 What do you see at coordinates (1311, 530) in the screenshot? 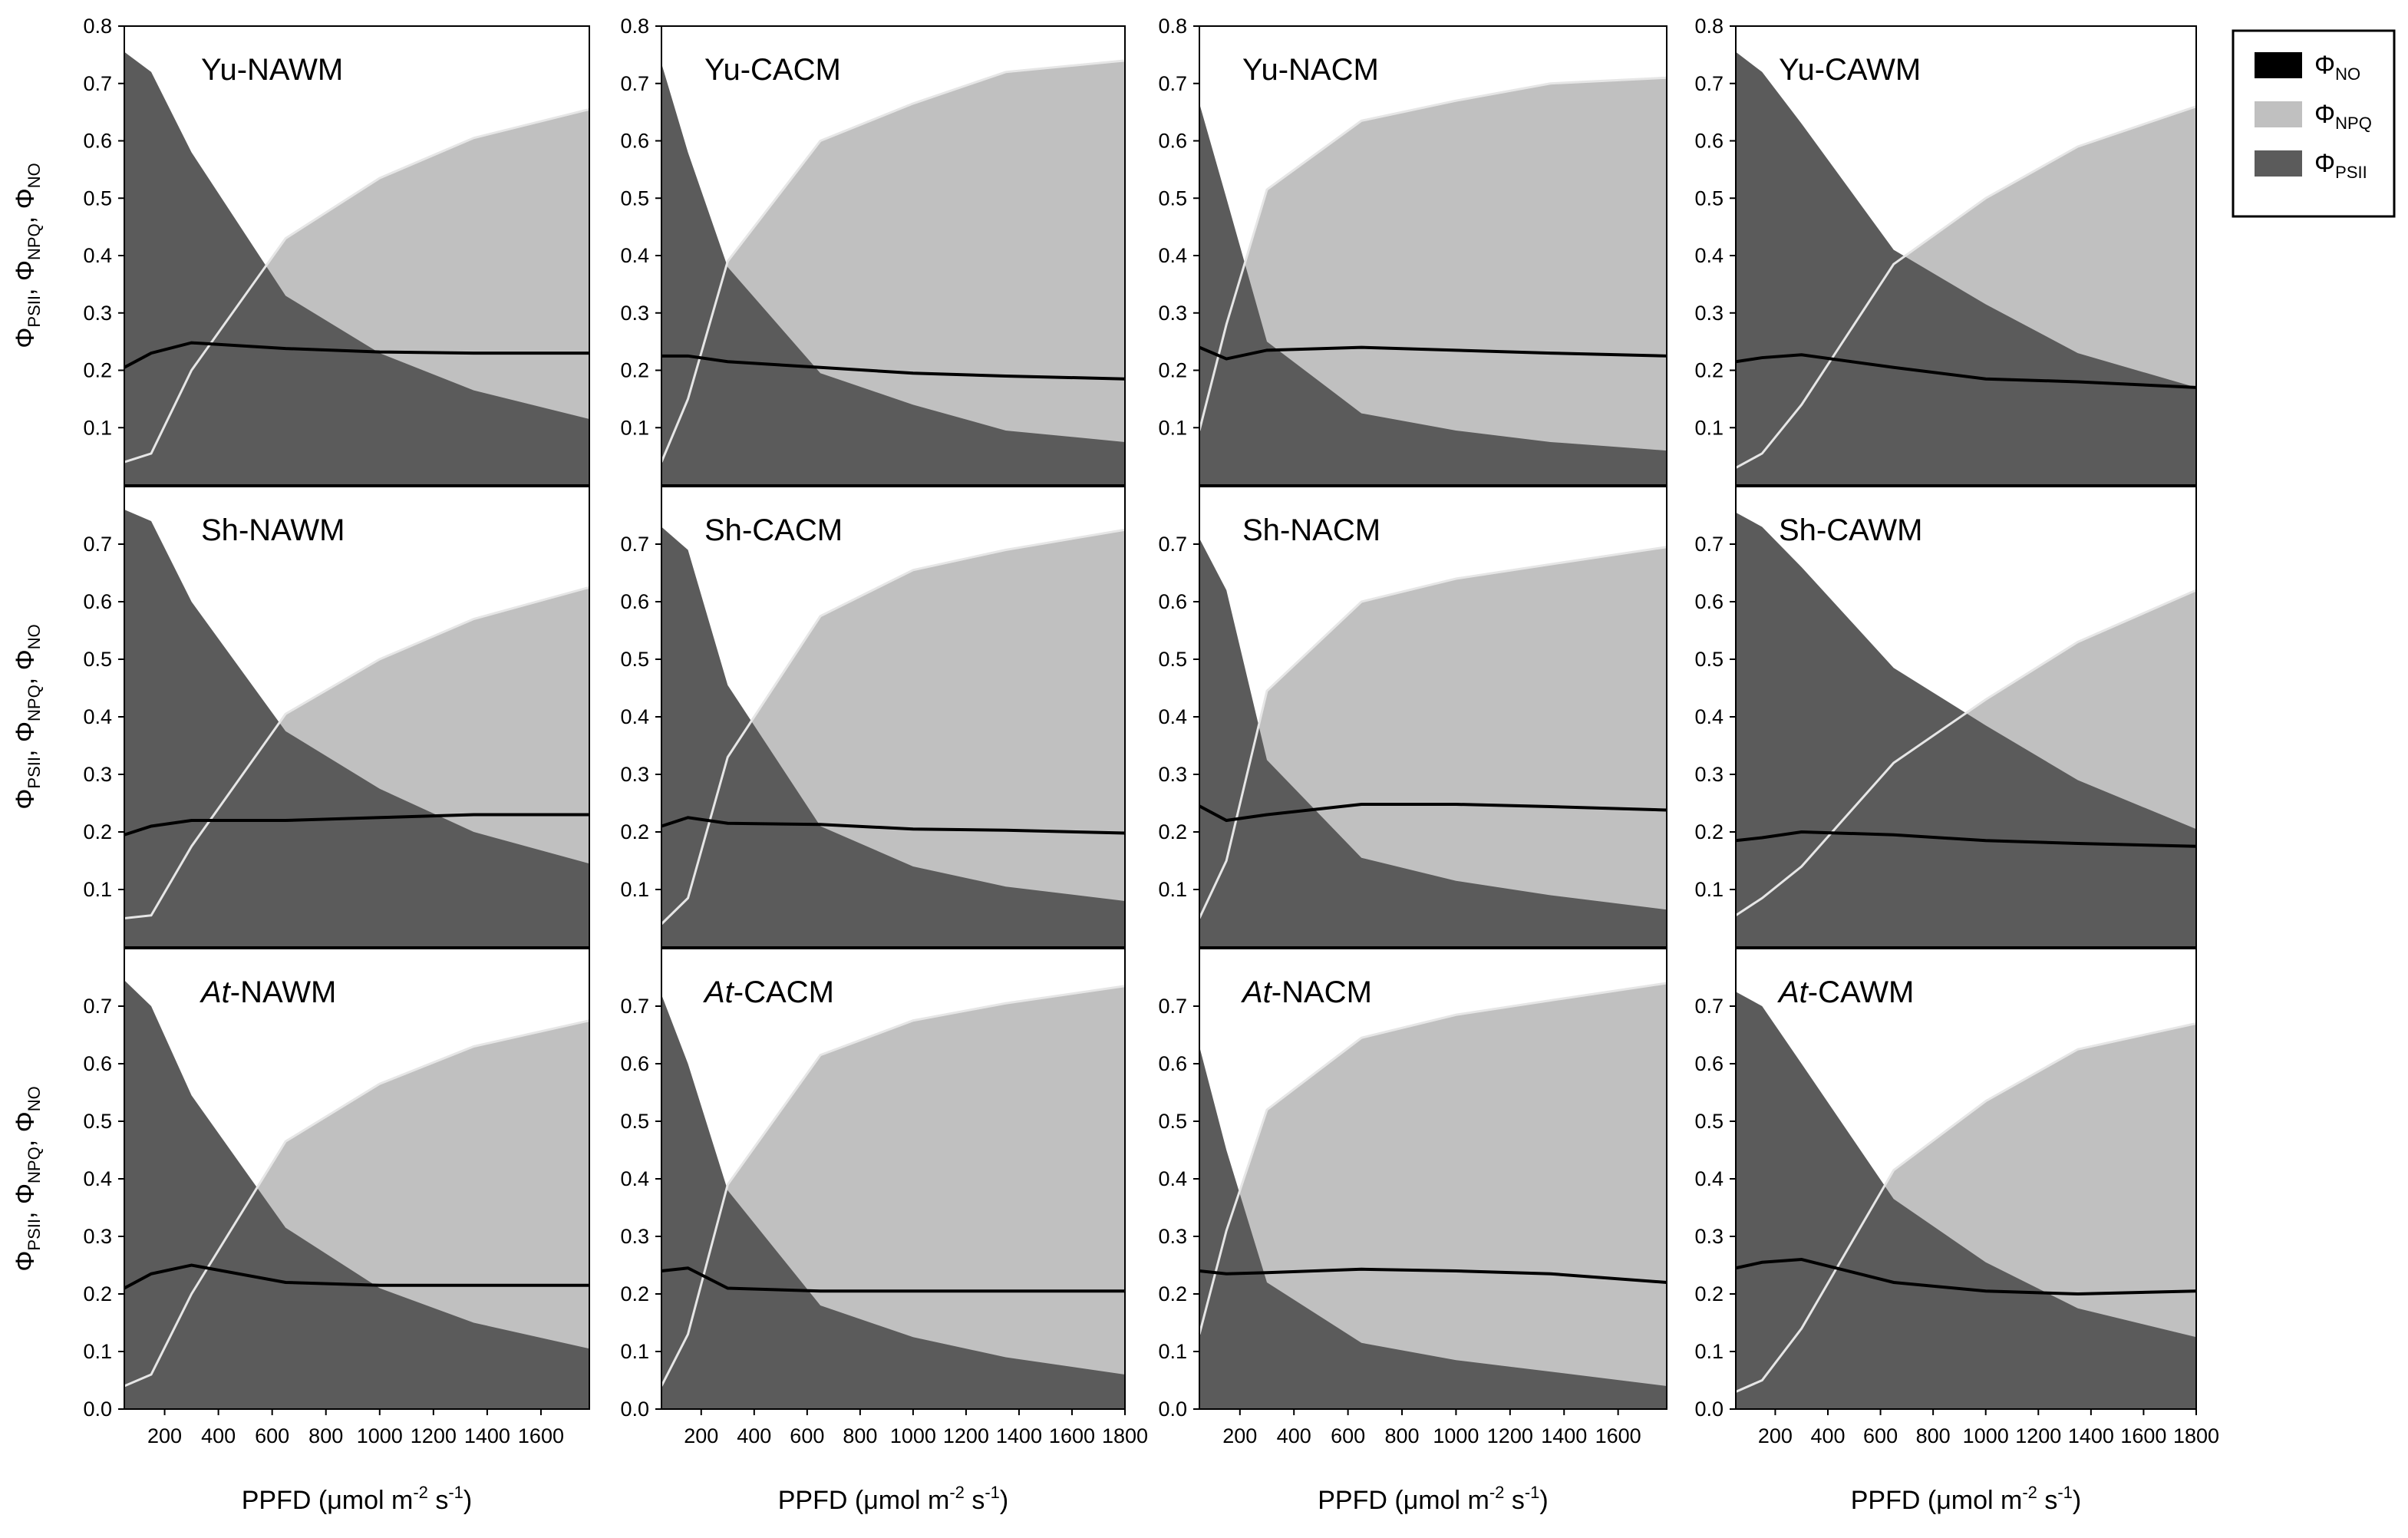
I see `panel-title: Sh-NACM` at bounding box center [1311, 530].